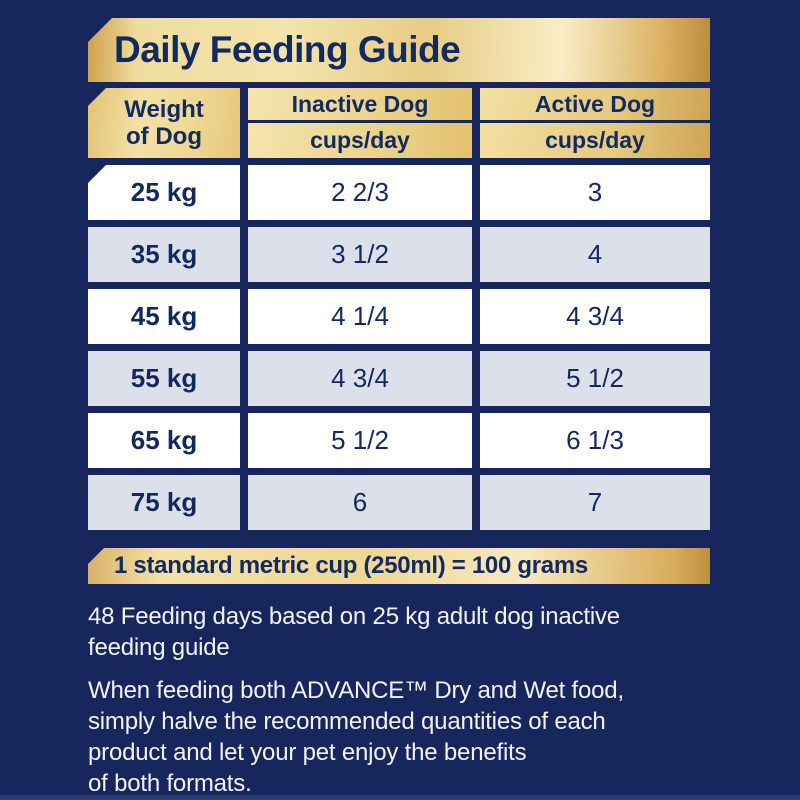 This screenshot has height=800, width=800. I want to click on inactive-cups-cell: 5 1/2, so click(360, 440).